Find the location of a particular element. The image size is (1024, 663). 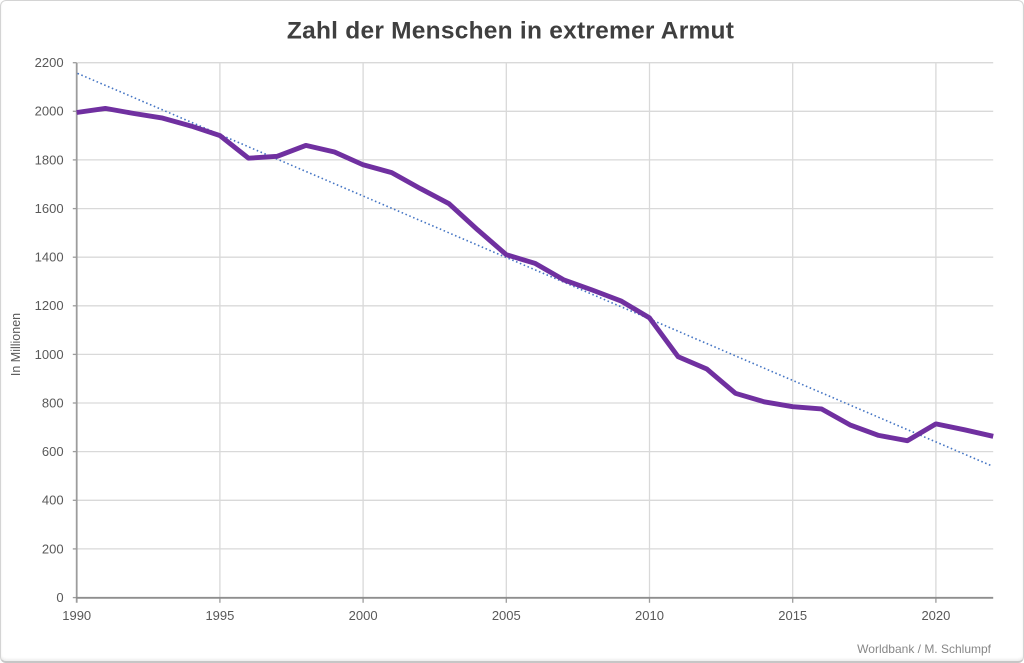

svg-text: 400 is located at coordinates (53, 500).